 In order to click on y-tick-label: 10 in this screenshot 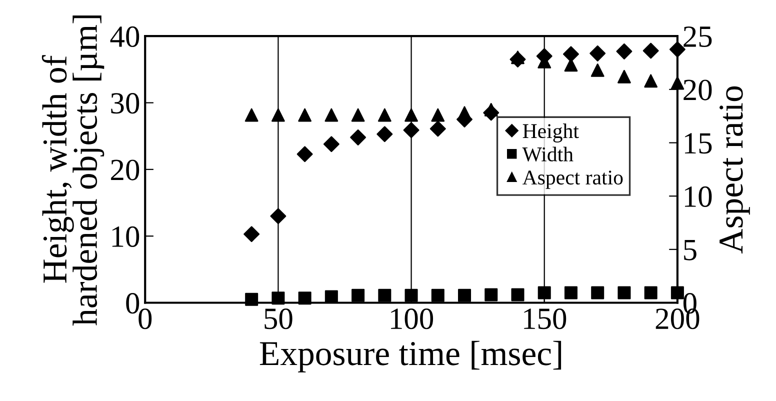, I will do `click(126, 236)`.